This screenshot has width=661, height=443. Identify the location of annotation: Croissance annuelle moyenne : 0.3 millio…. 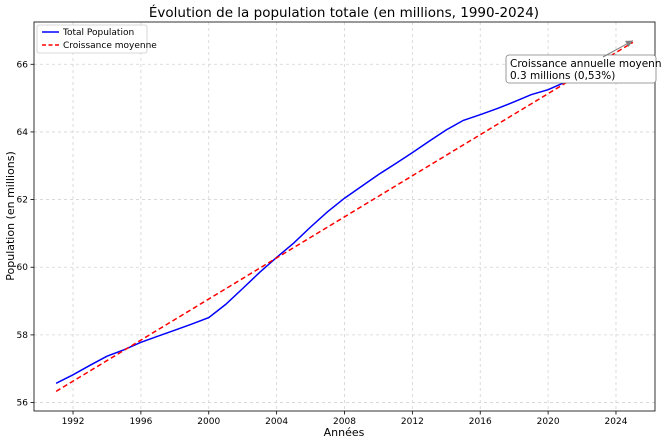
(583, 62).